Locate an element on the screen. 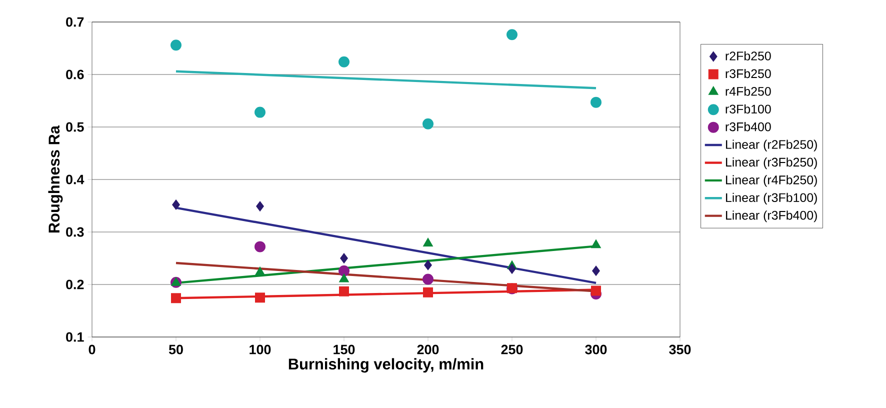 Image resolution: width=886 pixels, height=408 pixels. legend-label: r3Fb100 is located at coordinates (748, 109).